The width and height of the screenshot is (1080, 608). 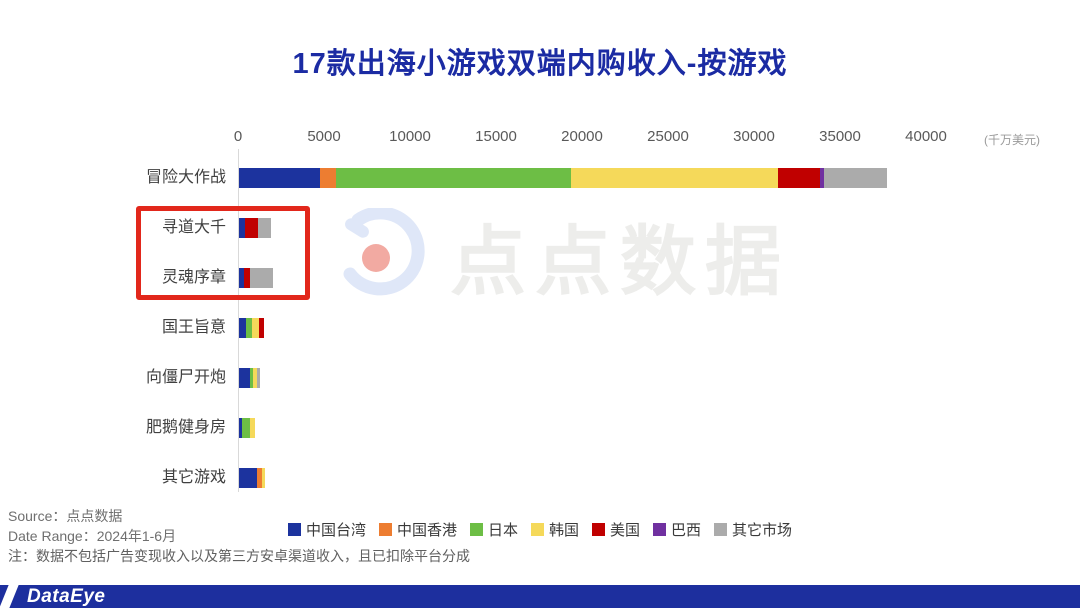 I want to click on date-range-line: Date Range：2024年1-6月, so click(x=239, y=536).